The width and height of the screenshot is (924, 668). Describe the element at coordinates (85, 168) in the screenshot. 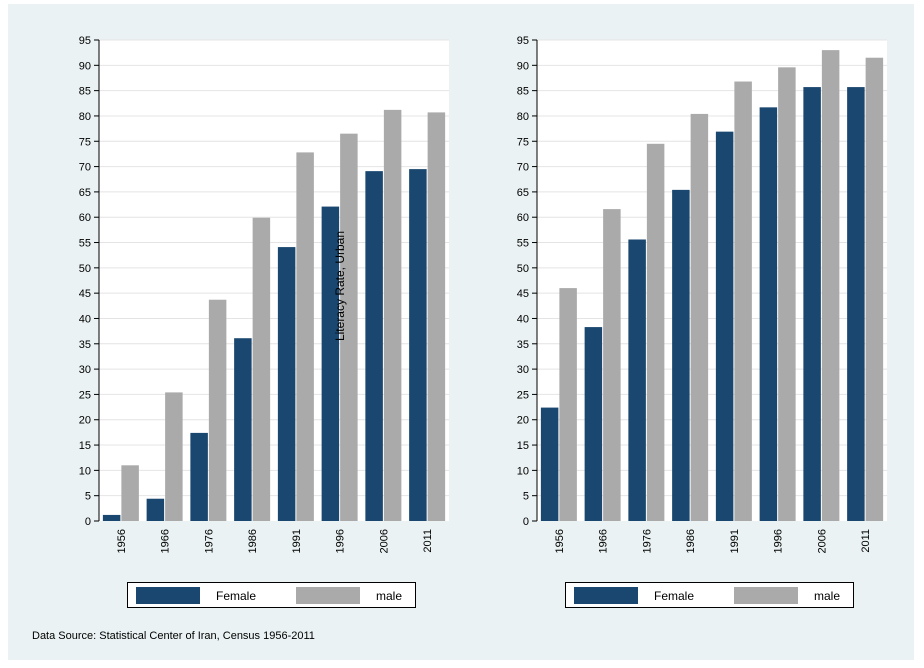

I see `y-tick-label: 70` at that location.